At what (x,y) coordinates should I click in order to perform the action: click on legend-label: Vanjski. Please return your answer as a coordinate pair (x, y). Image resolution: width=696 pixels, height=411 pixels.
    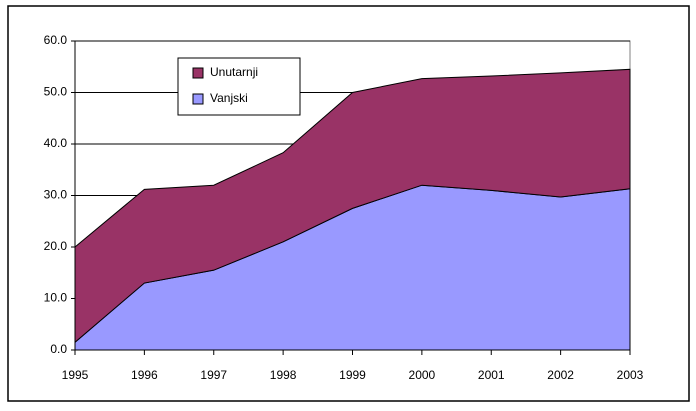
    Looking at the image, I should click on (229, 98).